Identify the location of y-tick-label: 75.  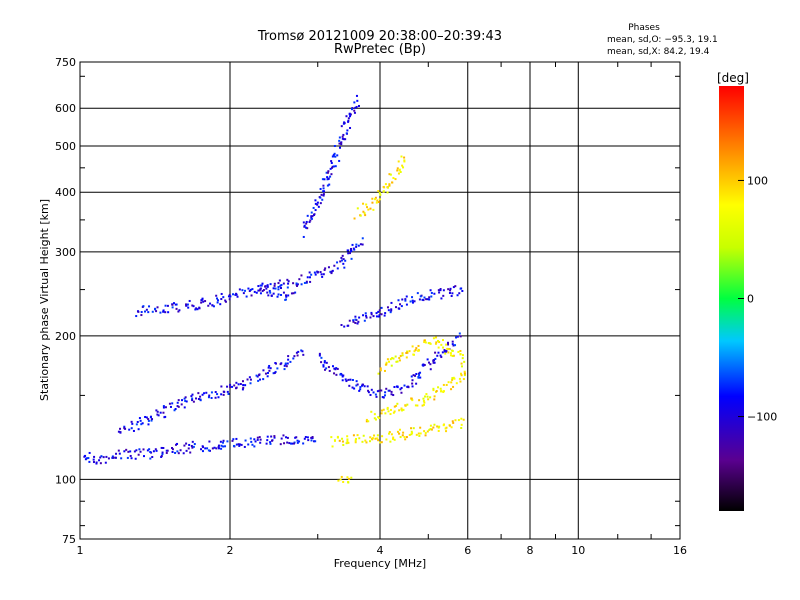
(69, 539).